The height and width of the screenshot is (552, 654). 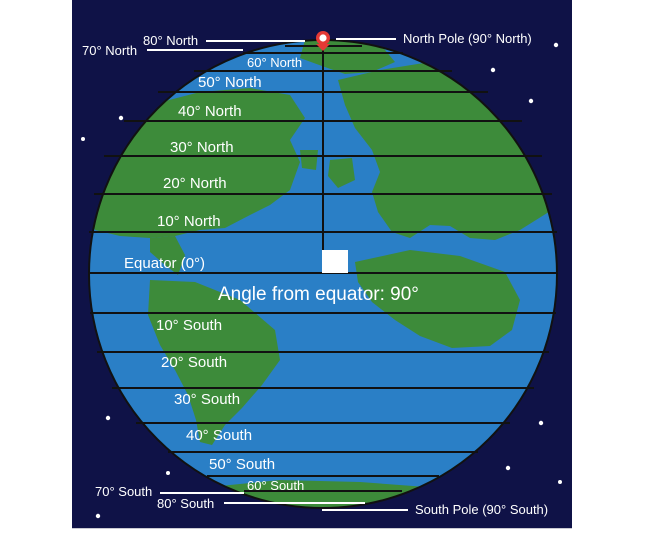 What do you see at coordinates (164, 263) in the screenshot?
I see `equator-label: Equator (0°)` at bounding box center [164, 263].